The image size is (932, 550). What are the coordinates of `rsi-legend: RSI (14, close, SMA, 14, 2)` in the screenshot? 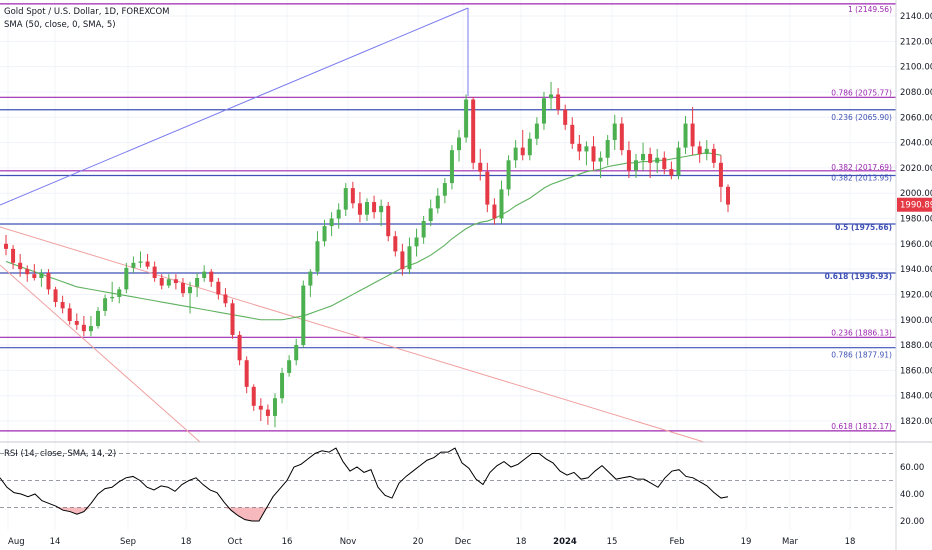 It's located at (60, 454).